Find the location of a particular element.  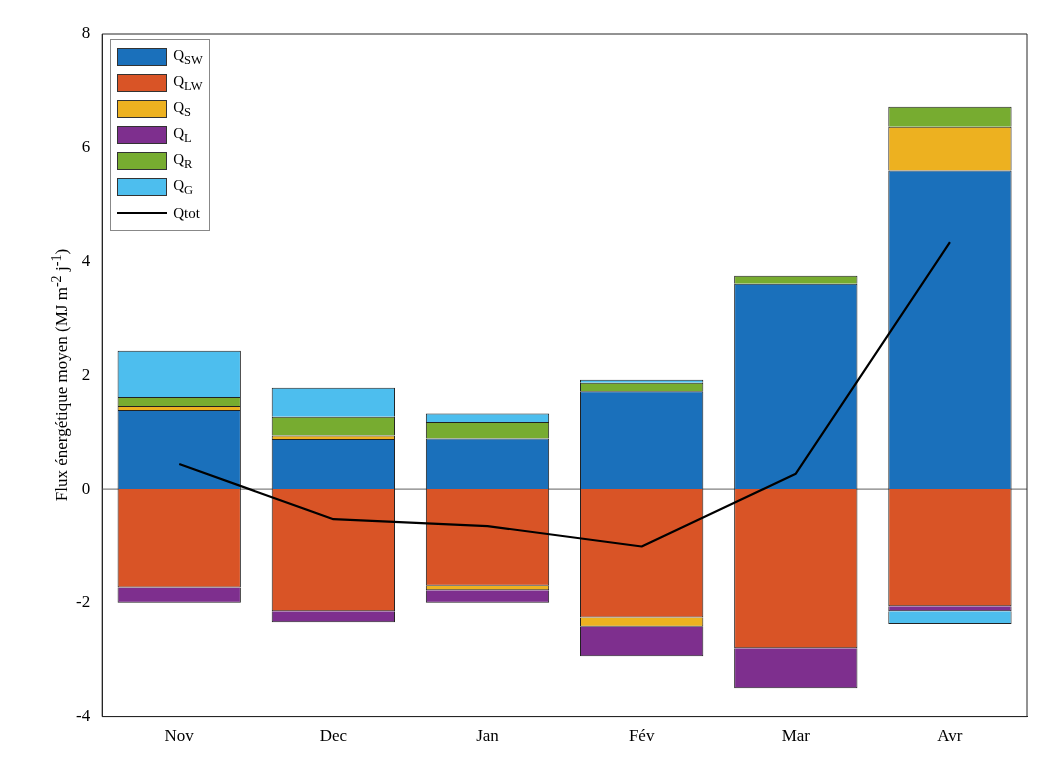

x-tick-label: Avr is located at coordinates (950, 736).